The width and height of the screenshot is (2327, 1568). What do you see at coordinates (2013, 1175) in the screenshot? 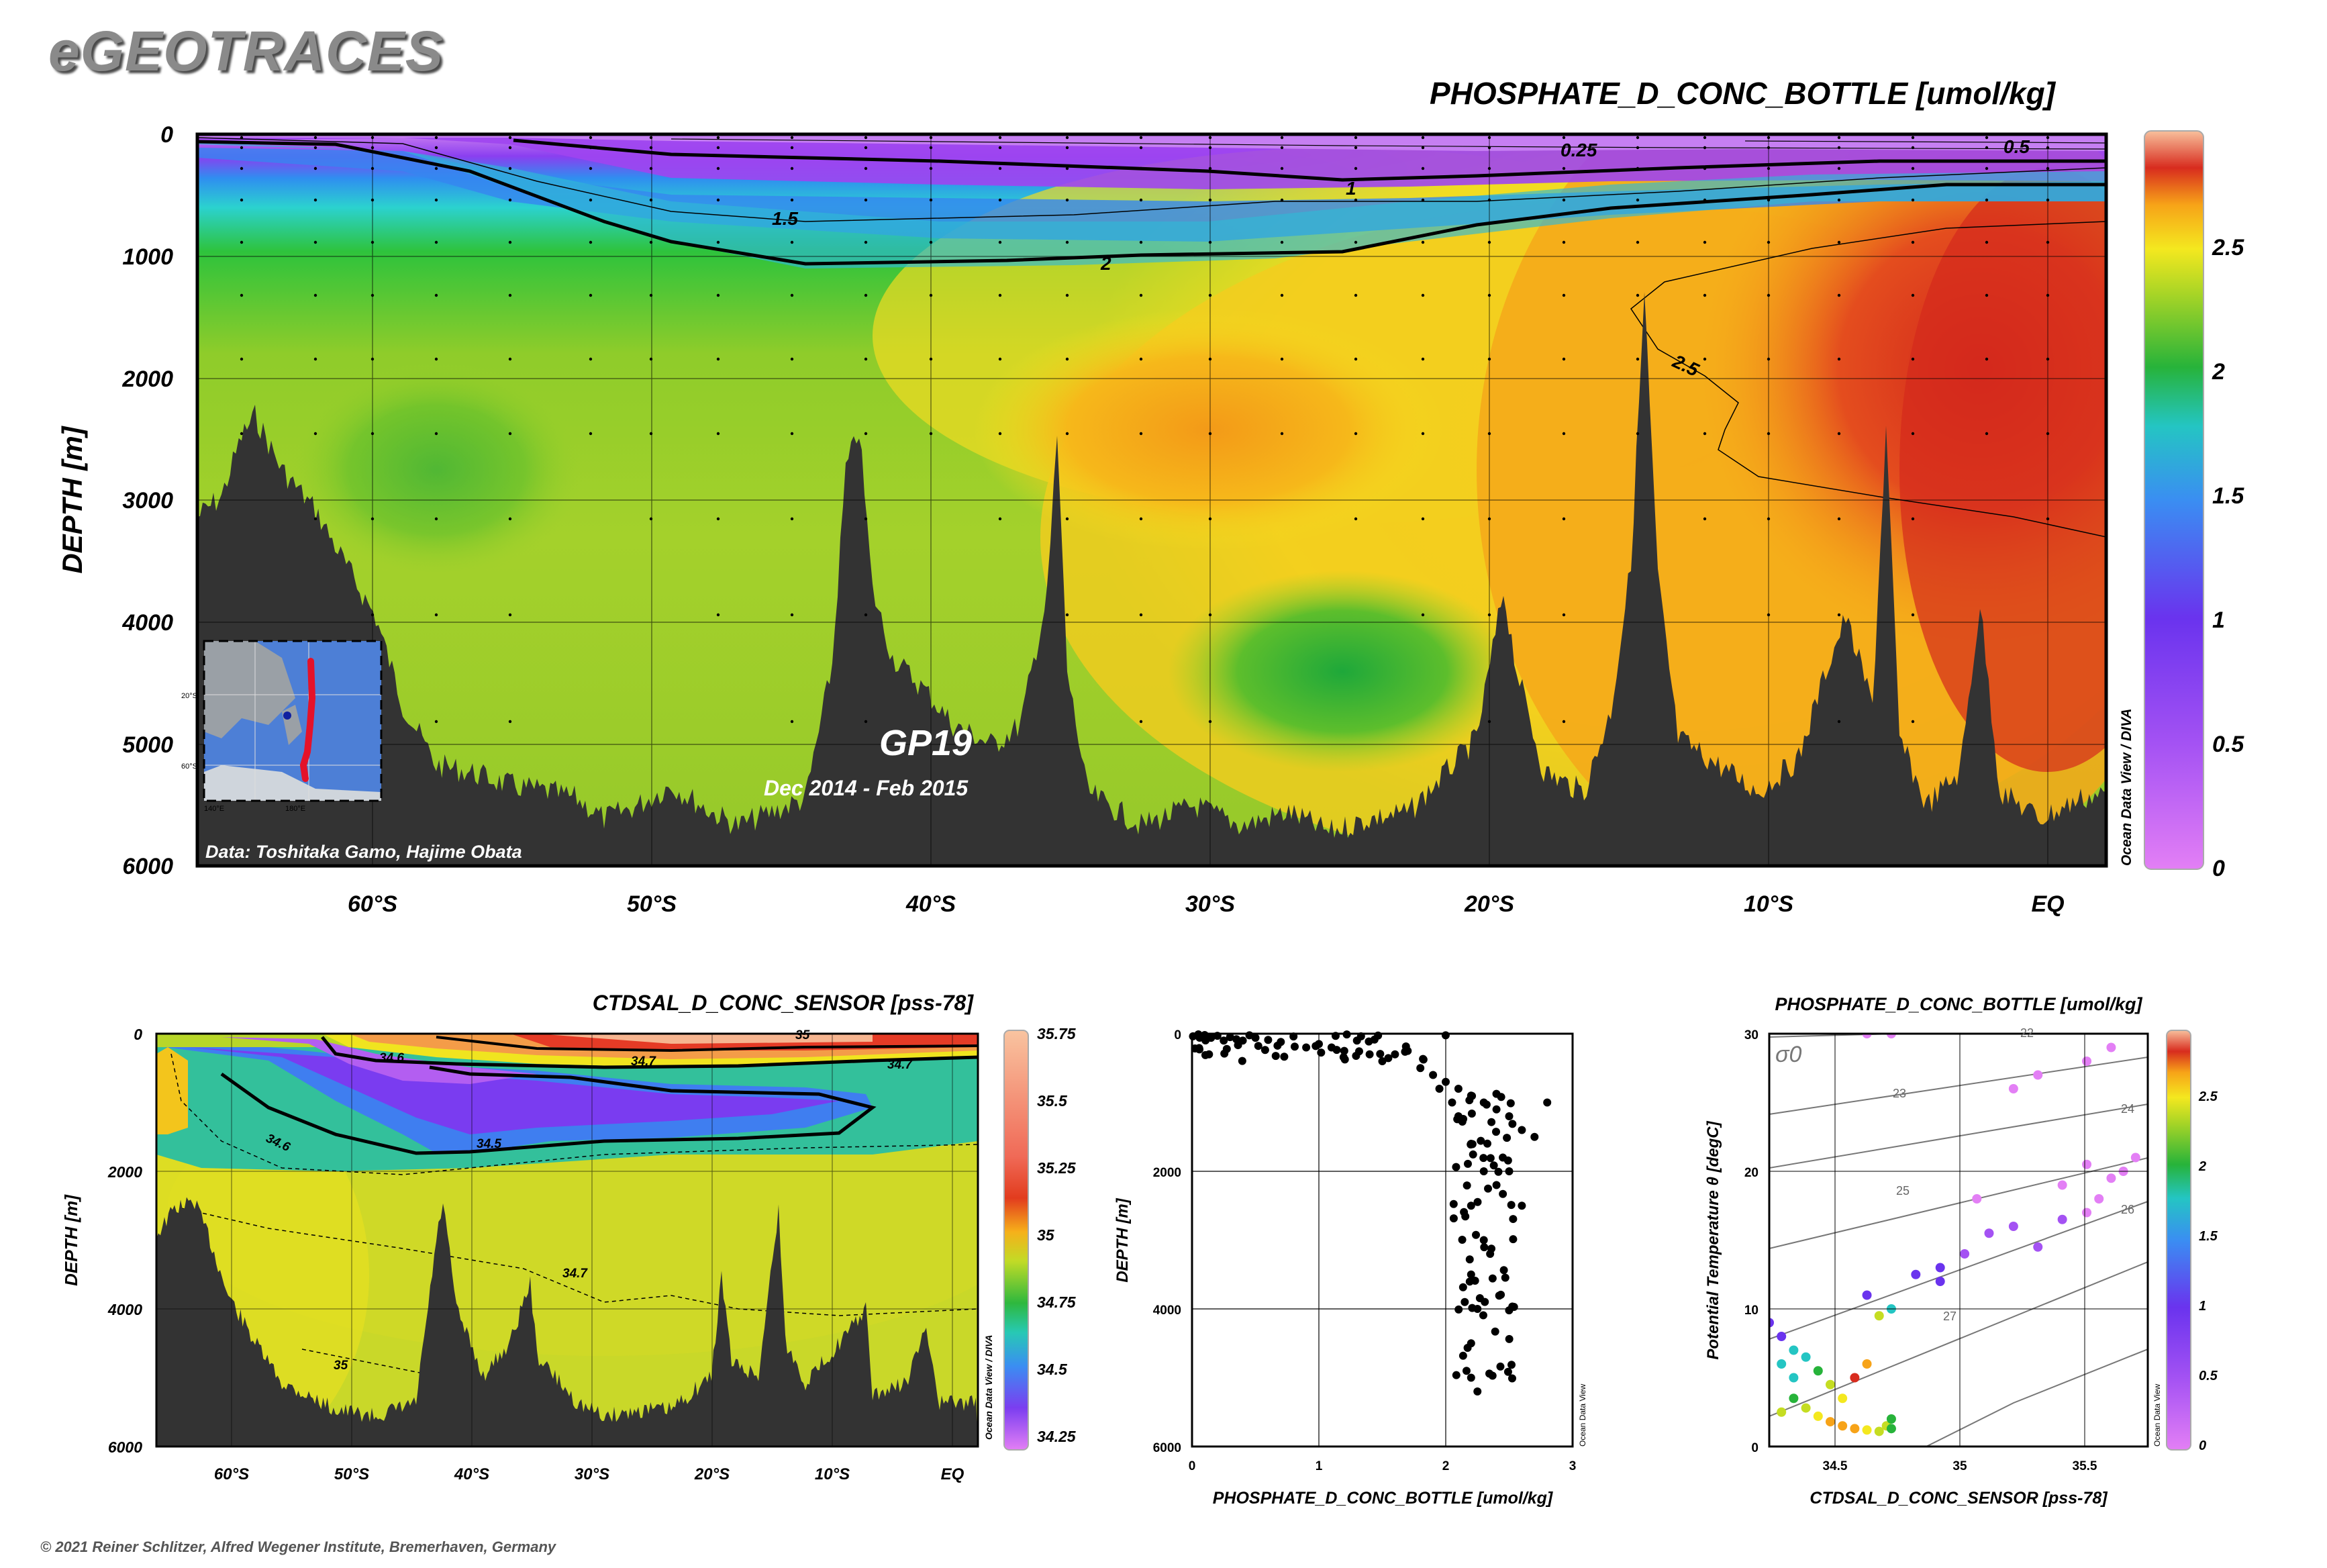
I see `ts-isopycnal-labels: 22 23 24 25 26 27` at bounding box center [2013, 1175].